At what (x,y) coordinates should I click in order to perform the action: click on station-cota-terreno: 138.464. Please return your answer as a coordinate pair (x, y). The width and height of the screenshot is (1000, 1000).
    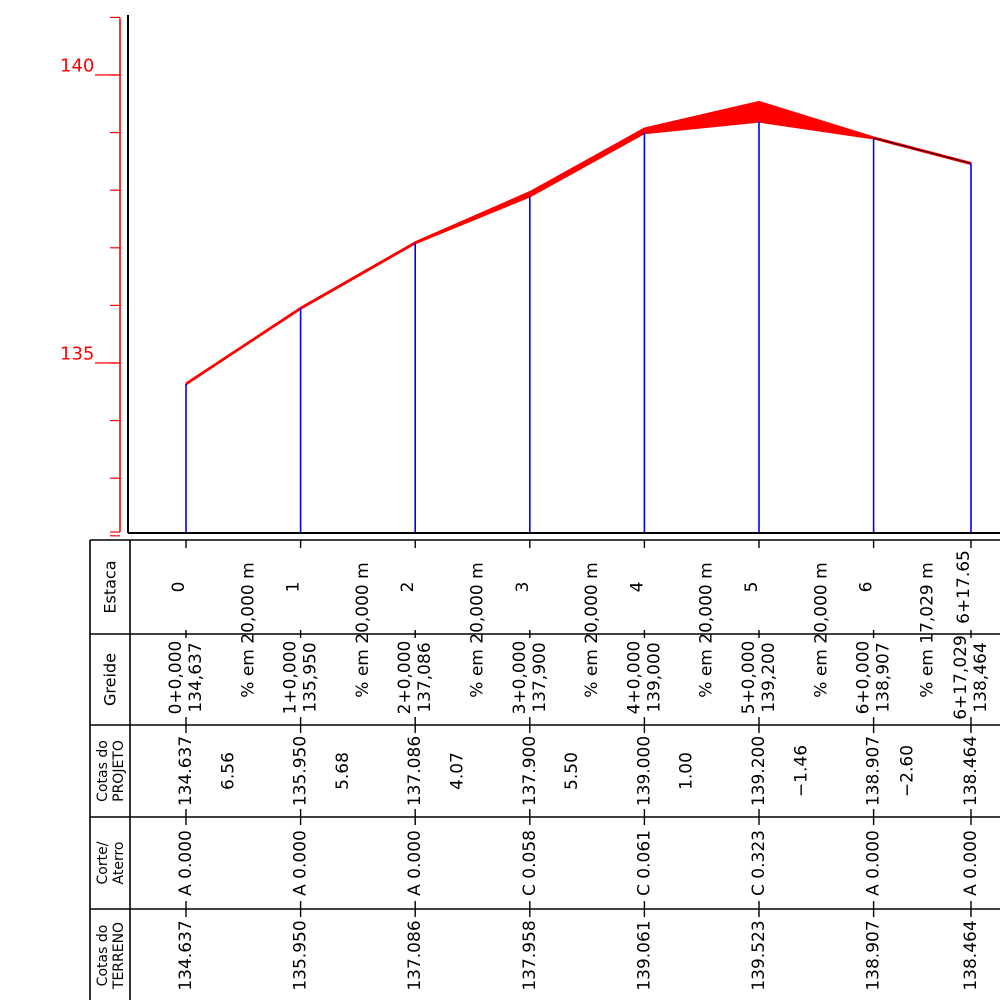
    Looking at the image, I should click on (971, 955).